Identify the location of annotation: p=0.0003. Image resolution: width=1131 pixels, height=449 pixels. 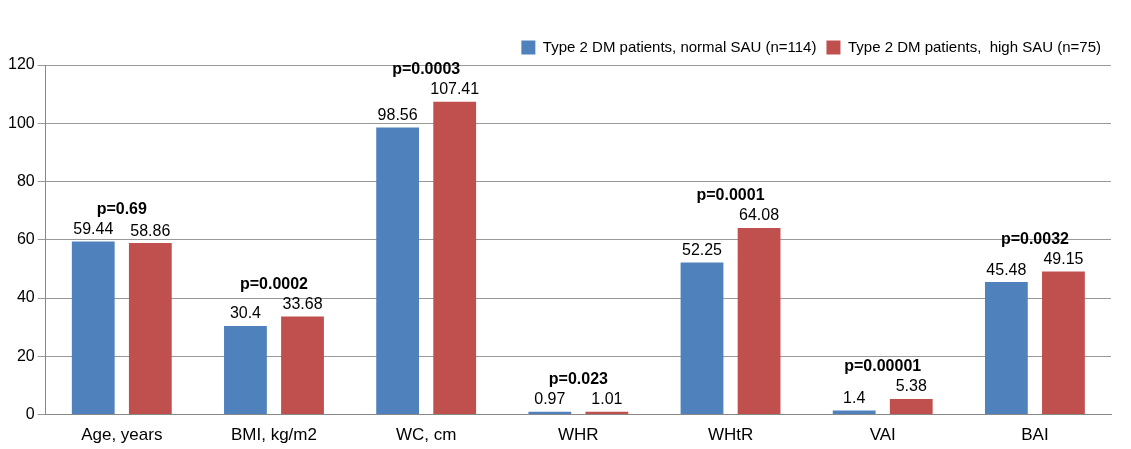
(426, 69).